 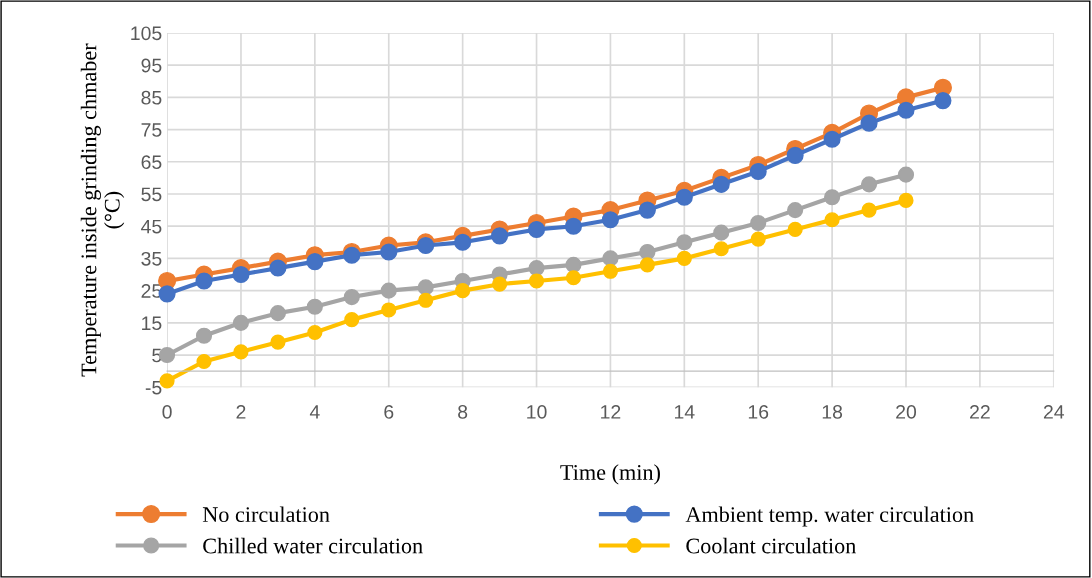 I want to click on x-axis-title: Time (min), so click(x=610, y=474).